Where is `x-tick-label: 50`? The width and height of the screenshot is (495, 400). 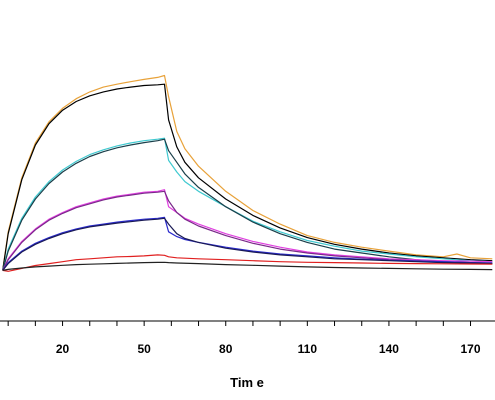
x-tick-label: 50 is located at coordinates (144, 349).